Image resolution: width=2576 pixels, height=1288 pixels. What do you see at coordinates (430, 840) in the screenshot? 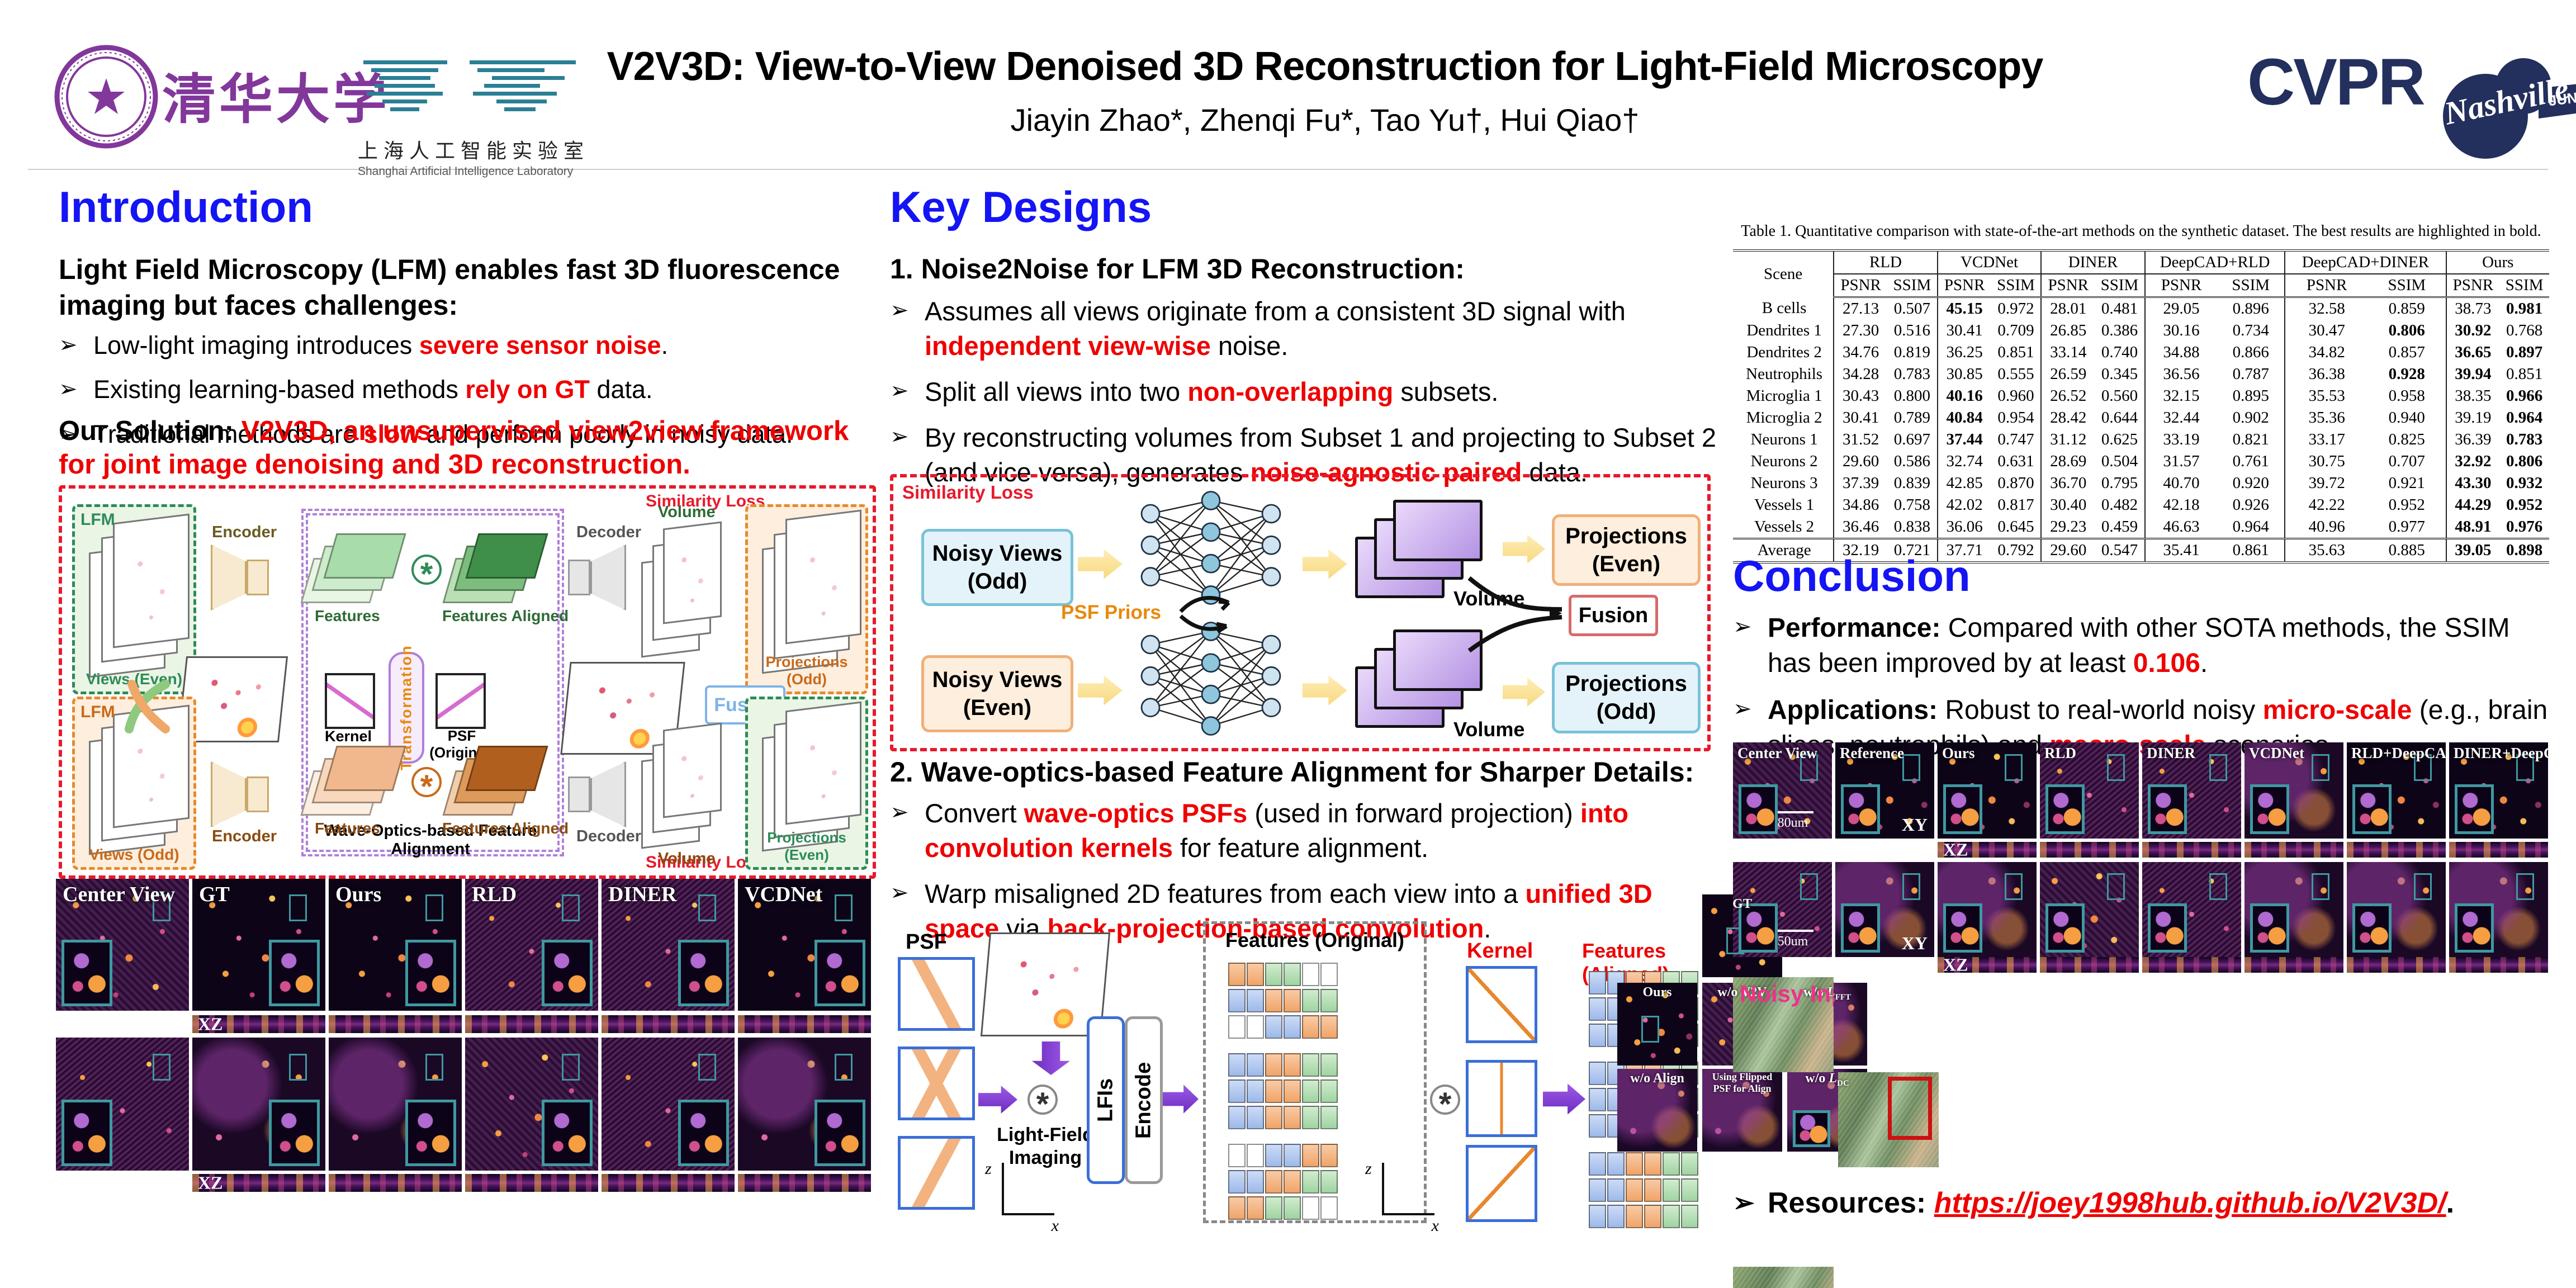
I see `wofa-label: Wave-Optics-based Feature Alignment` at bounding box center [430, 840].